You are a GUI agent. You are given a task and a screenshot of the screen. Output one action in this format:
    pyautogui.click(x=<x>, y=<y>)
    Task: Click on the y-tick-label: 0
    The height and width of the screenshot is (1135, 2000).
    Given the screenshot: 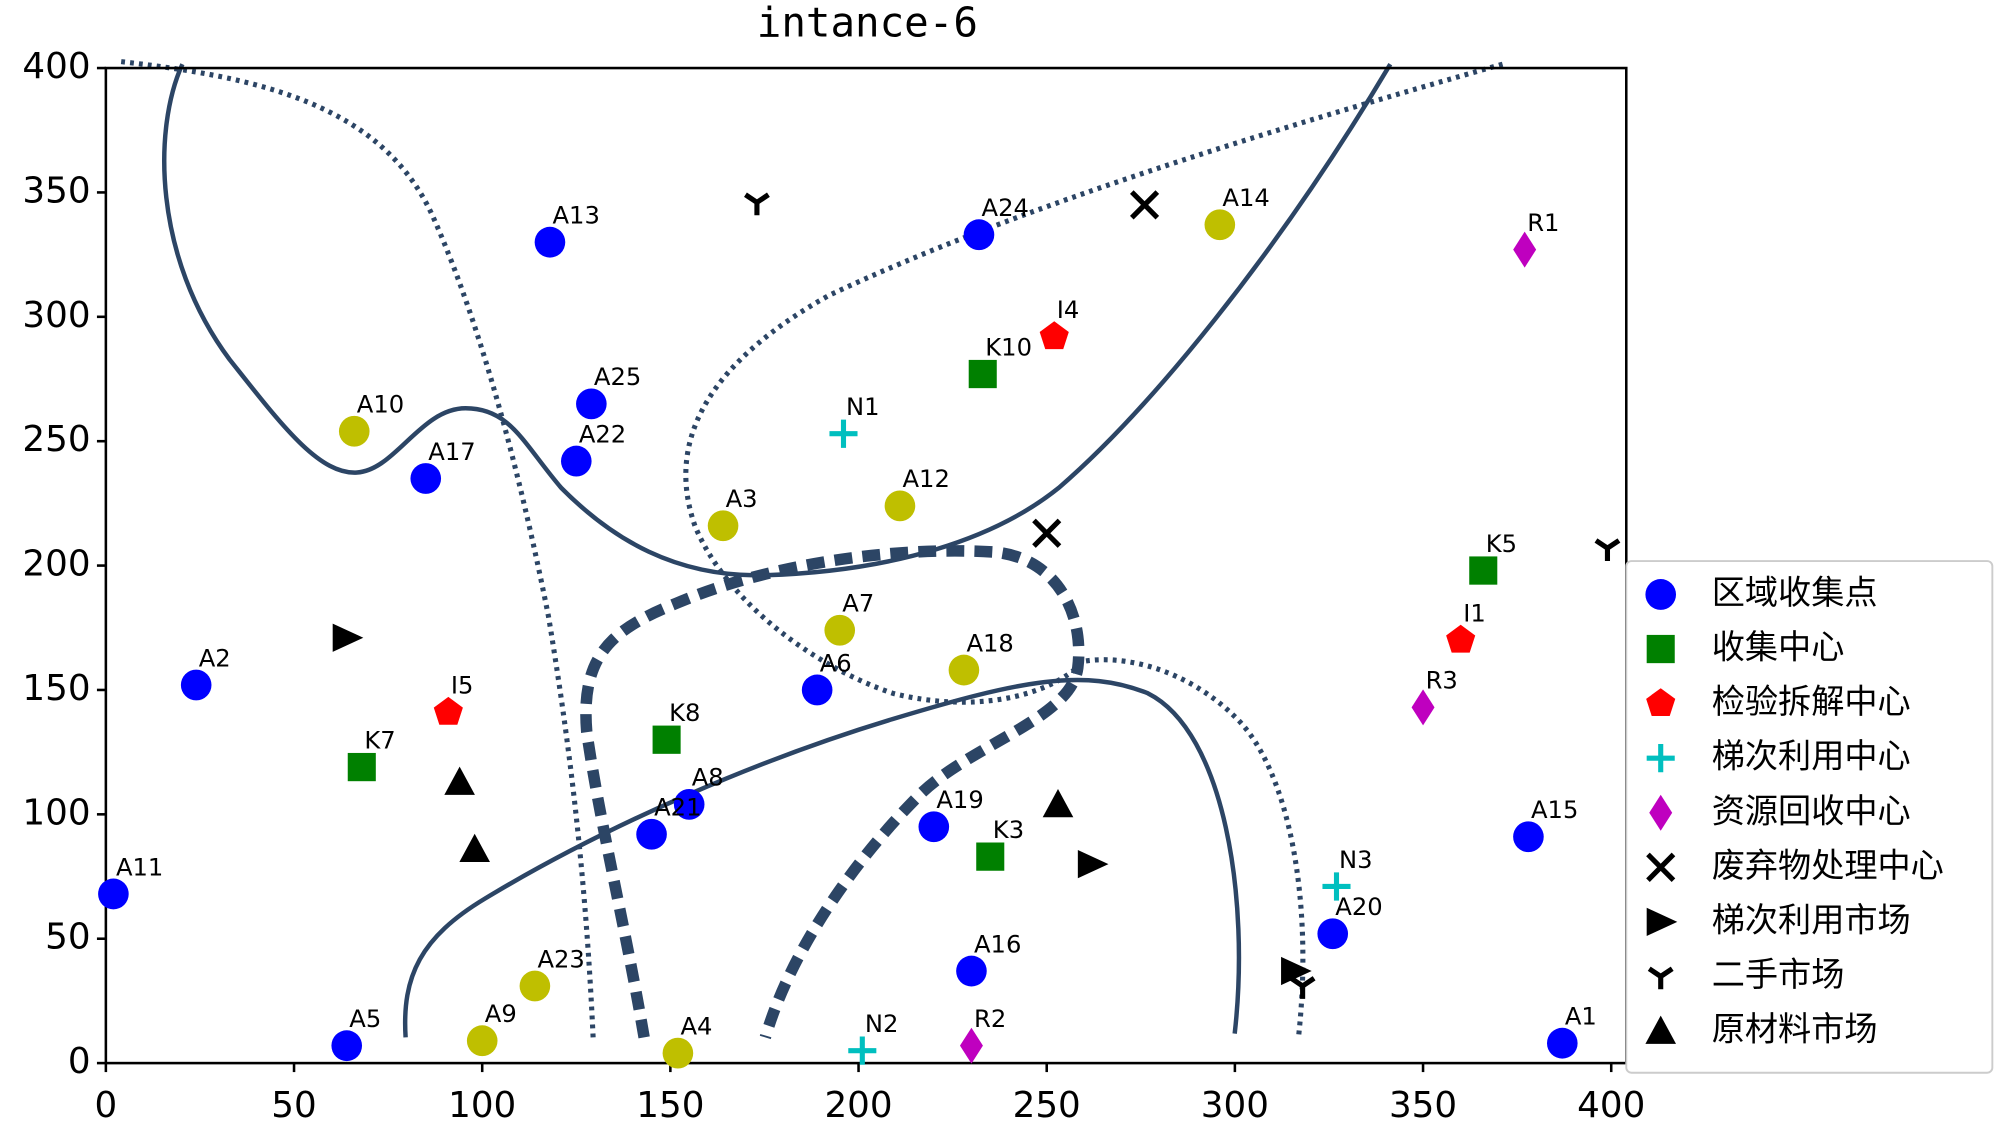 What is the action you would take?
    pyautogui.click(x=79, y=1061)
    